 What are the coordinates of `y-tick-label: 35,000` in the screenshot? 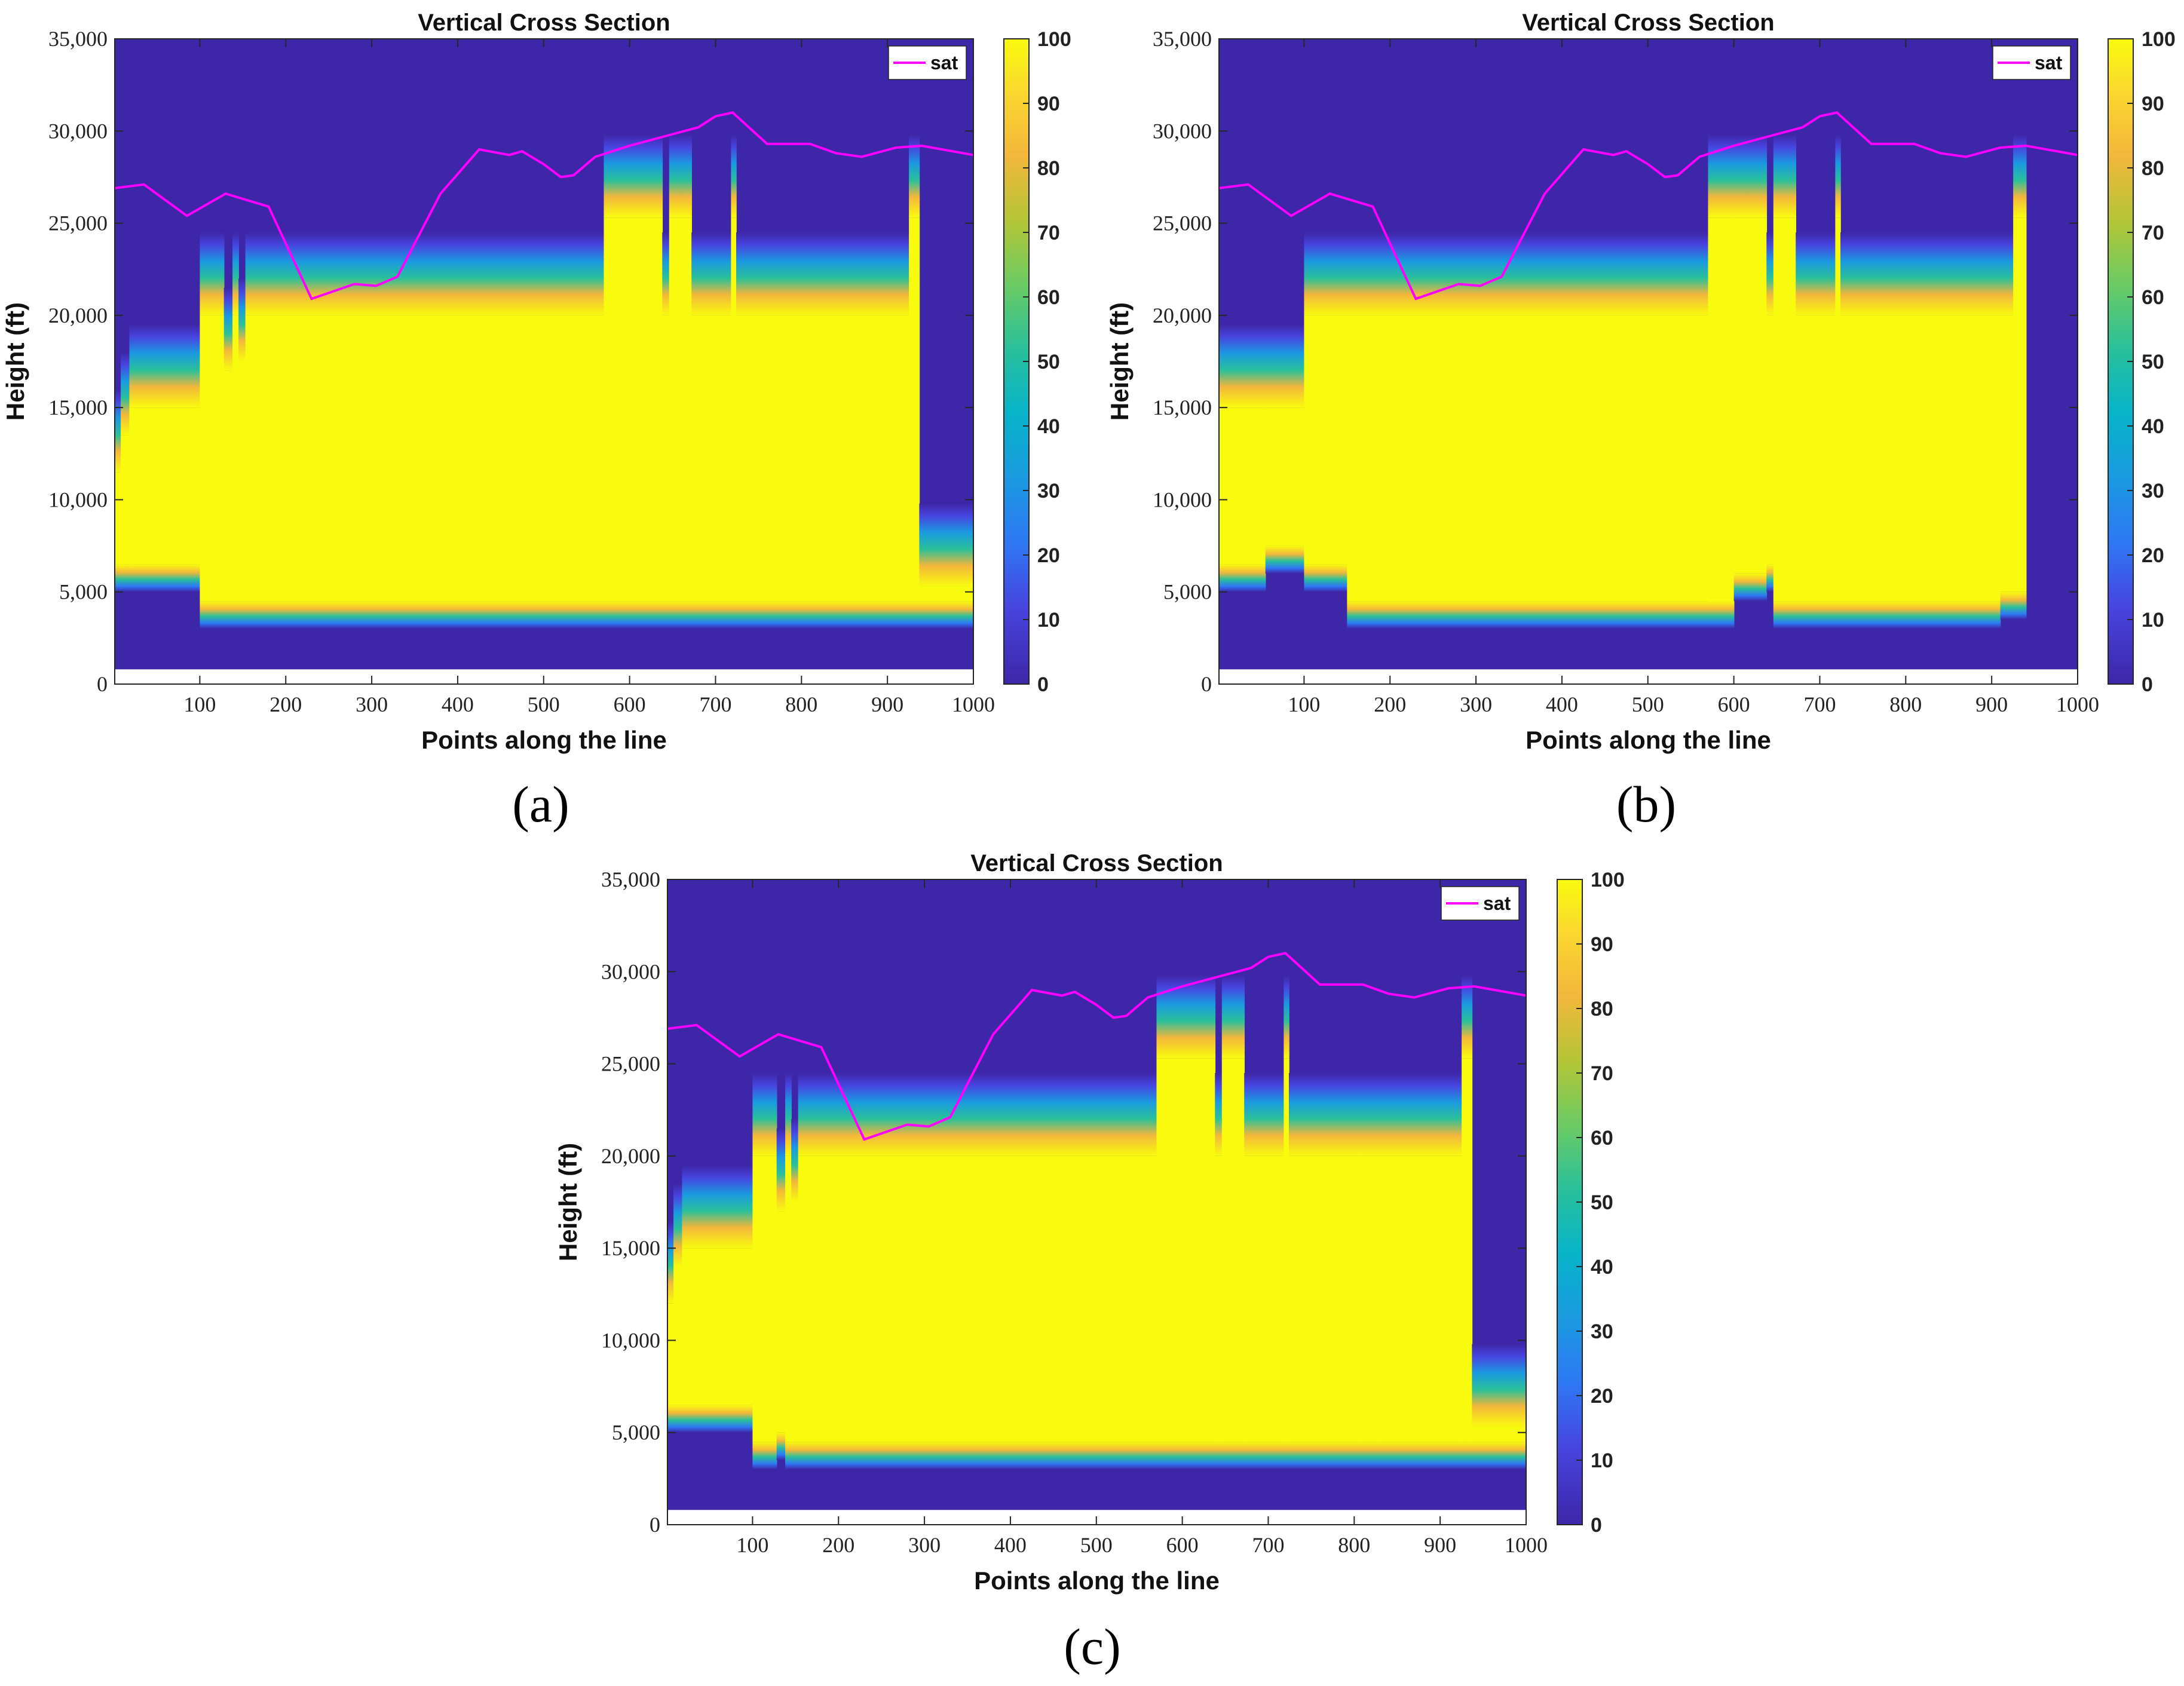 It's located at (78, 39).